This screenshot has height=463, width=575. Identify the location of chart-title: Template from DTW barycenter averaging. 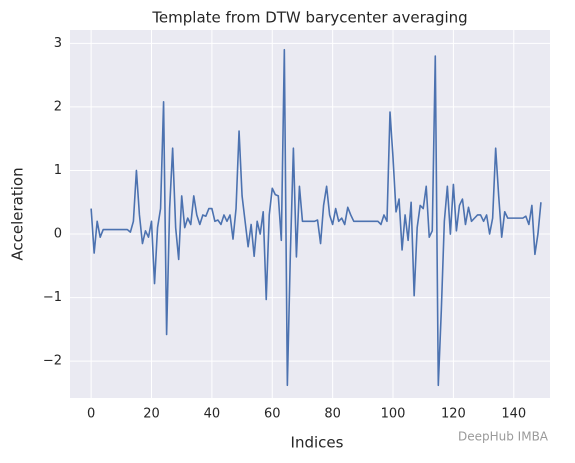
(309, 18).